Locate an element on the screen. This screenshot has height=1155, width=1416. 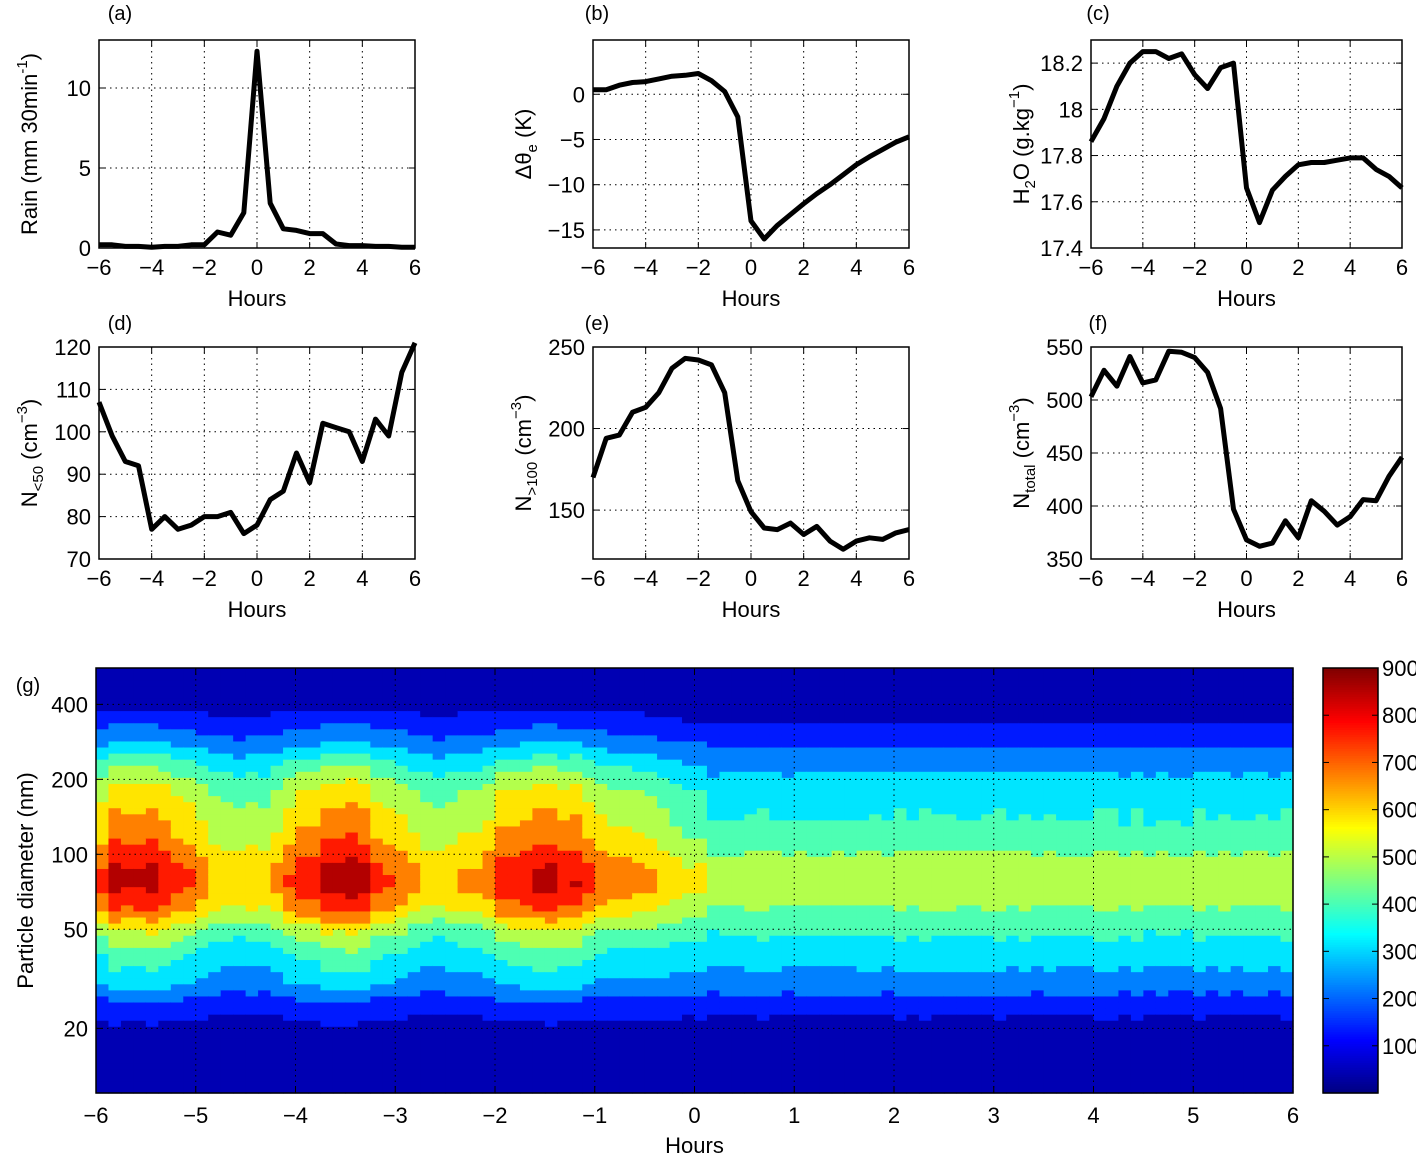
x-tick-label: 6 is located at coordinates (415, 578).